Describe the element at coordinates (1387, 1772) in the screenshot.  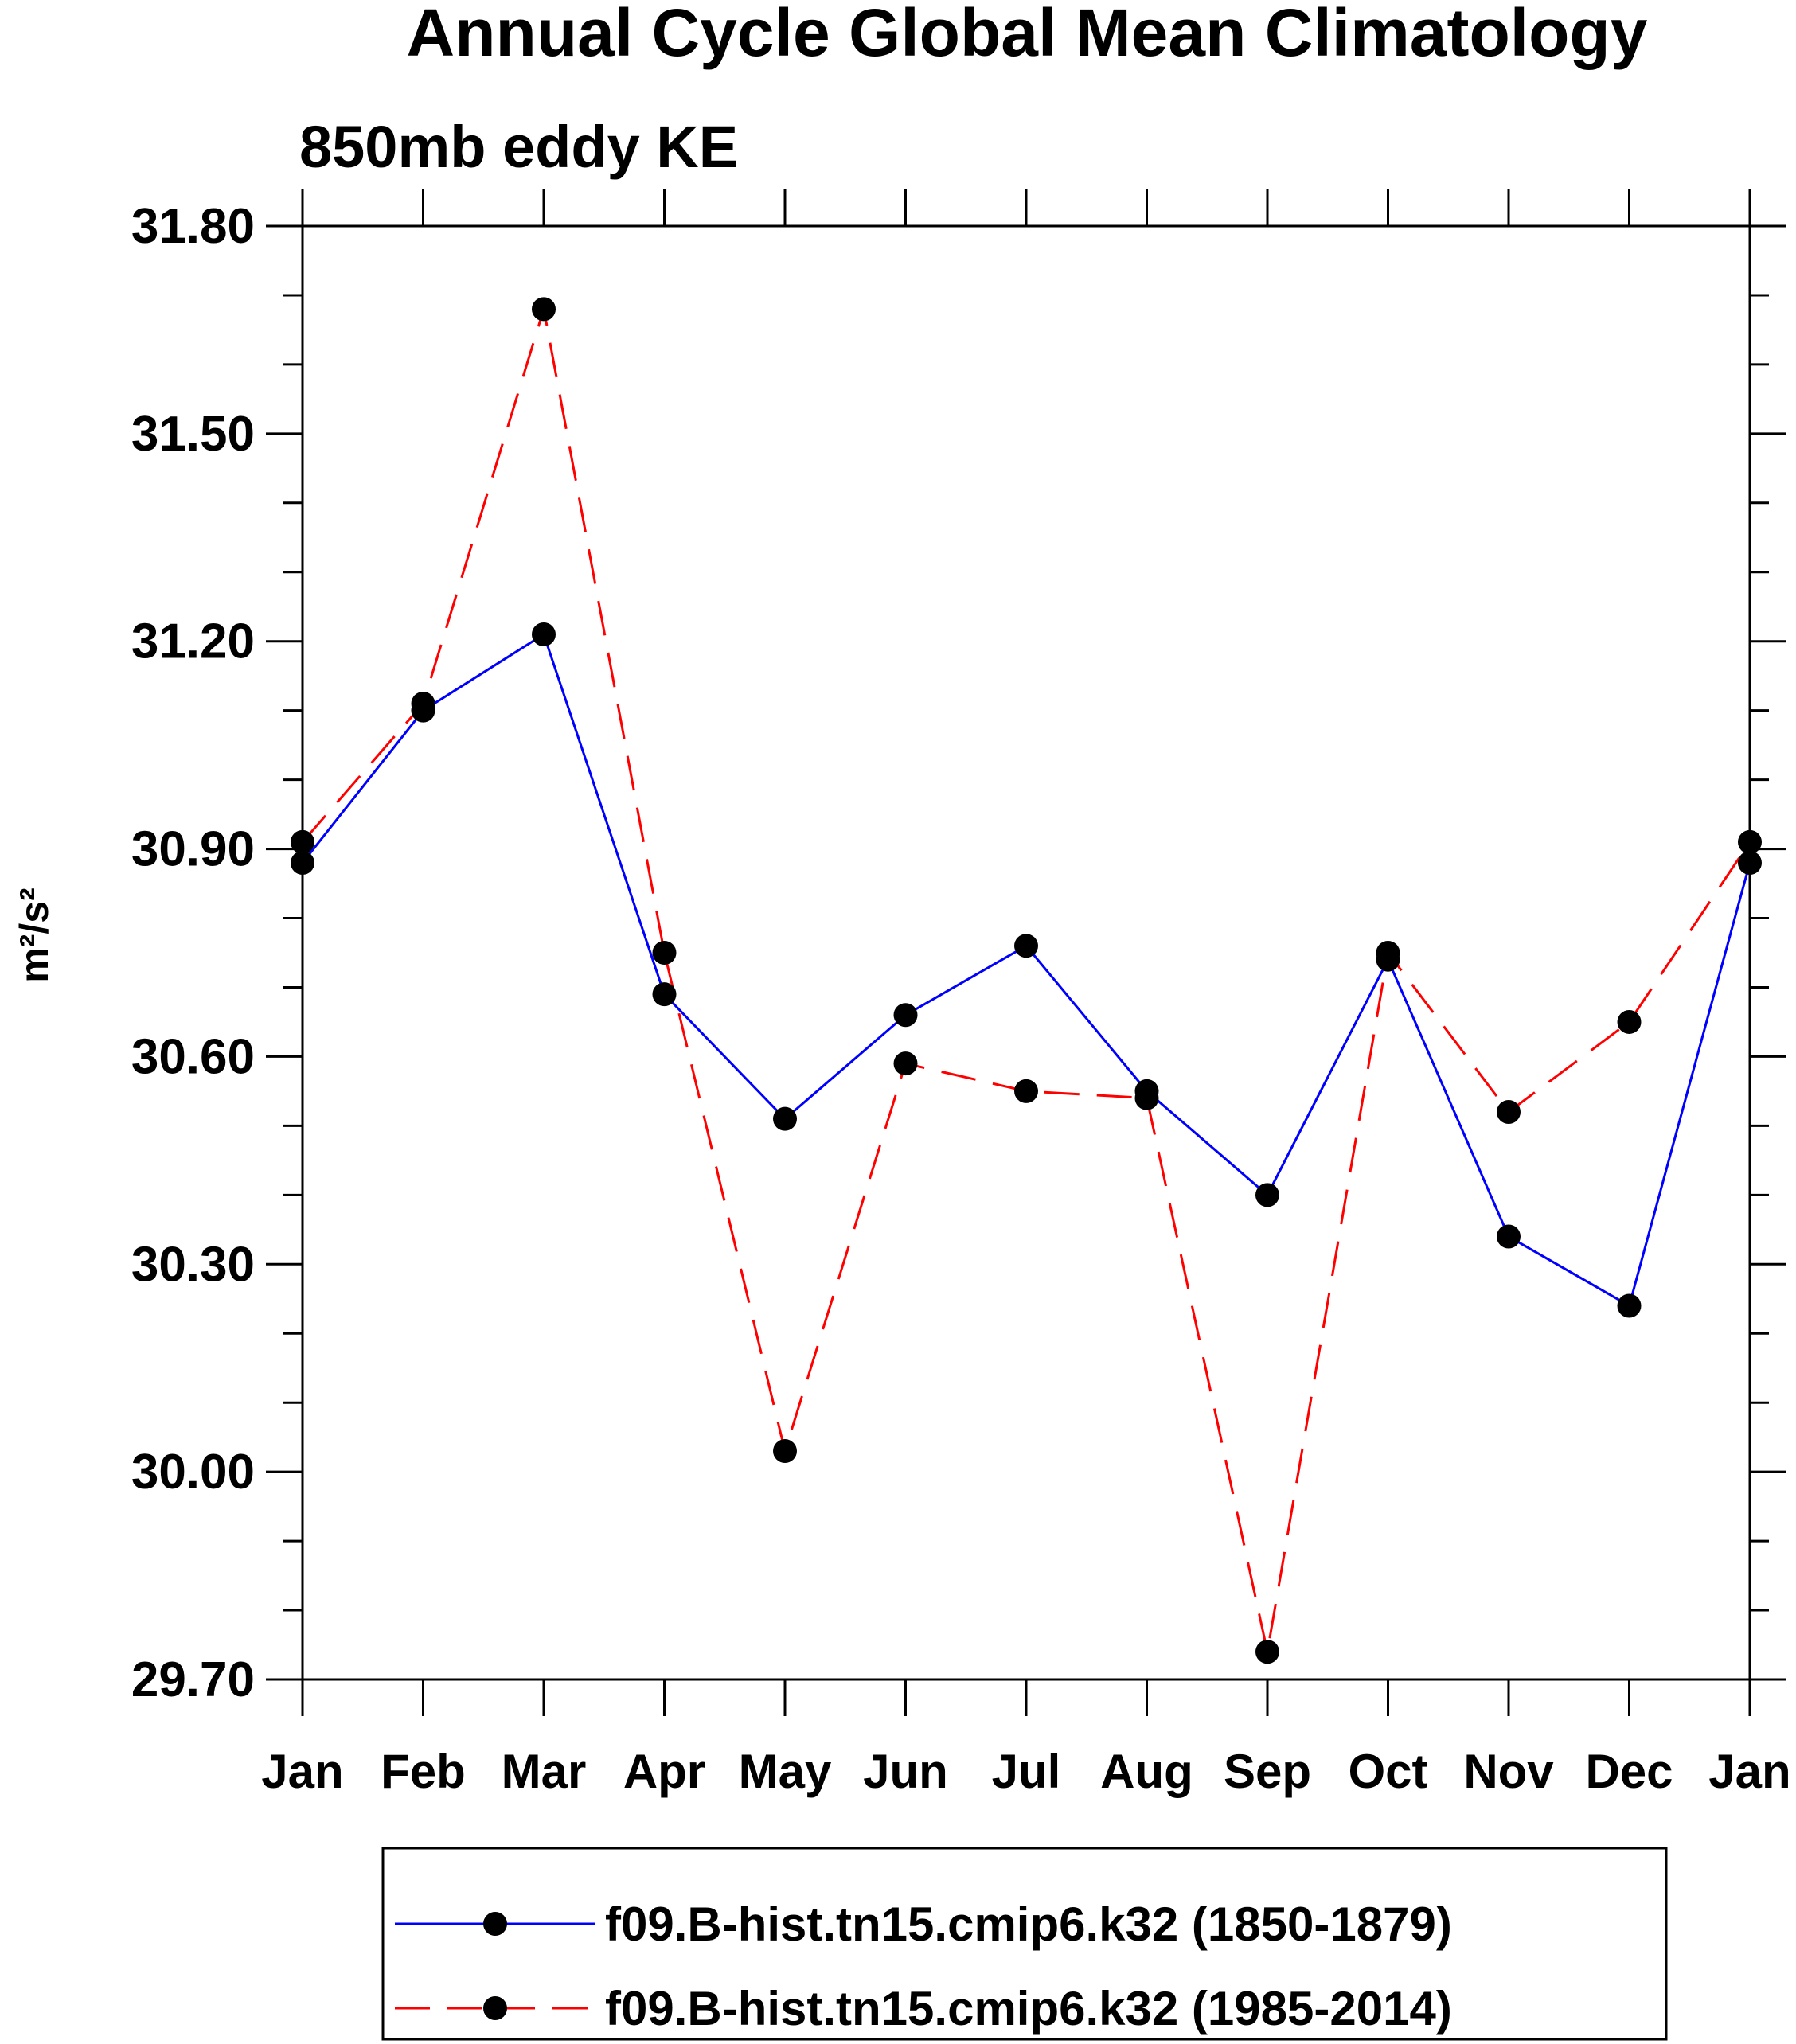
I see `x-tick-label: Oct` at that location.